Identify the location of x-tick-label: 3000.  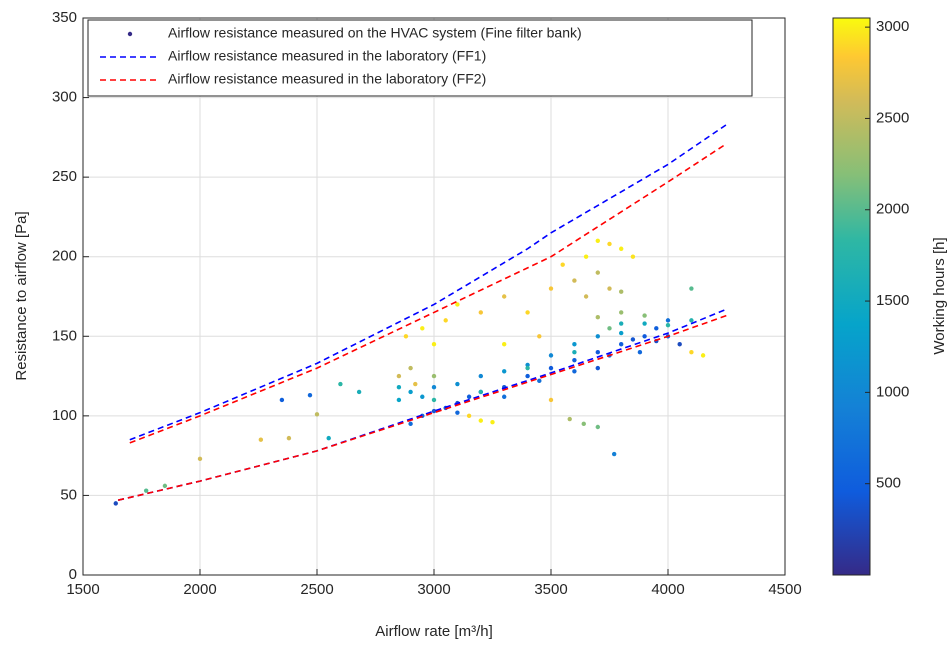
(433, 589).